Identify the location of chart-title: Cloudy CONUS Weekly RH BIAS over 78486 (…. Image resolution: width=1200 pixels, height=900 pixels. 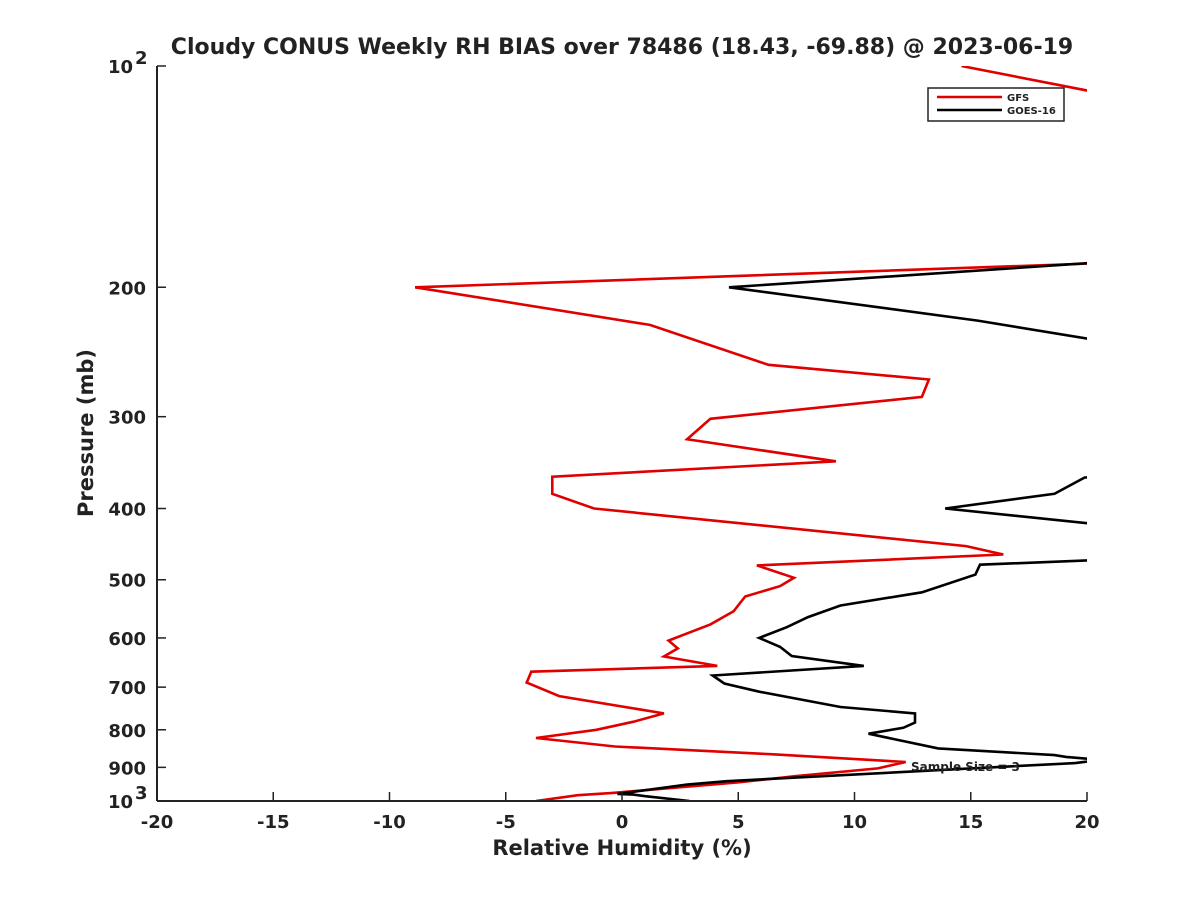
(622, 47).